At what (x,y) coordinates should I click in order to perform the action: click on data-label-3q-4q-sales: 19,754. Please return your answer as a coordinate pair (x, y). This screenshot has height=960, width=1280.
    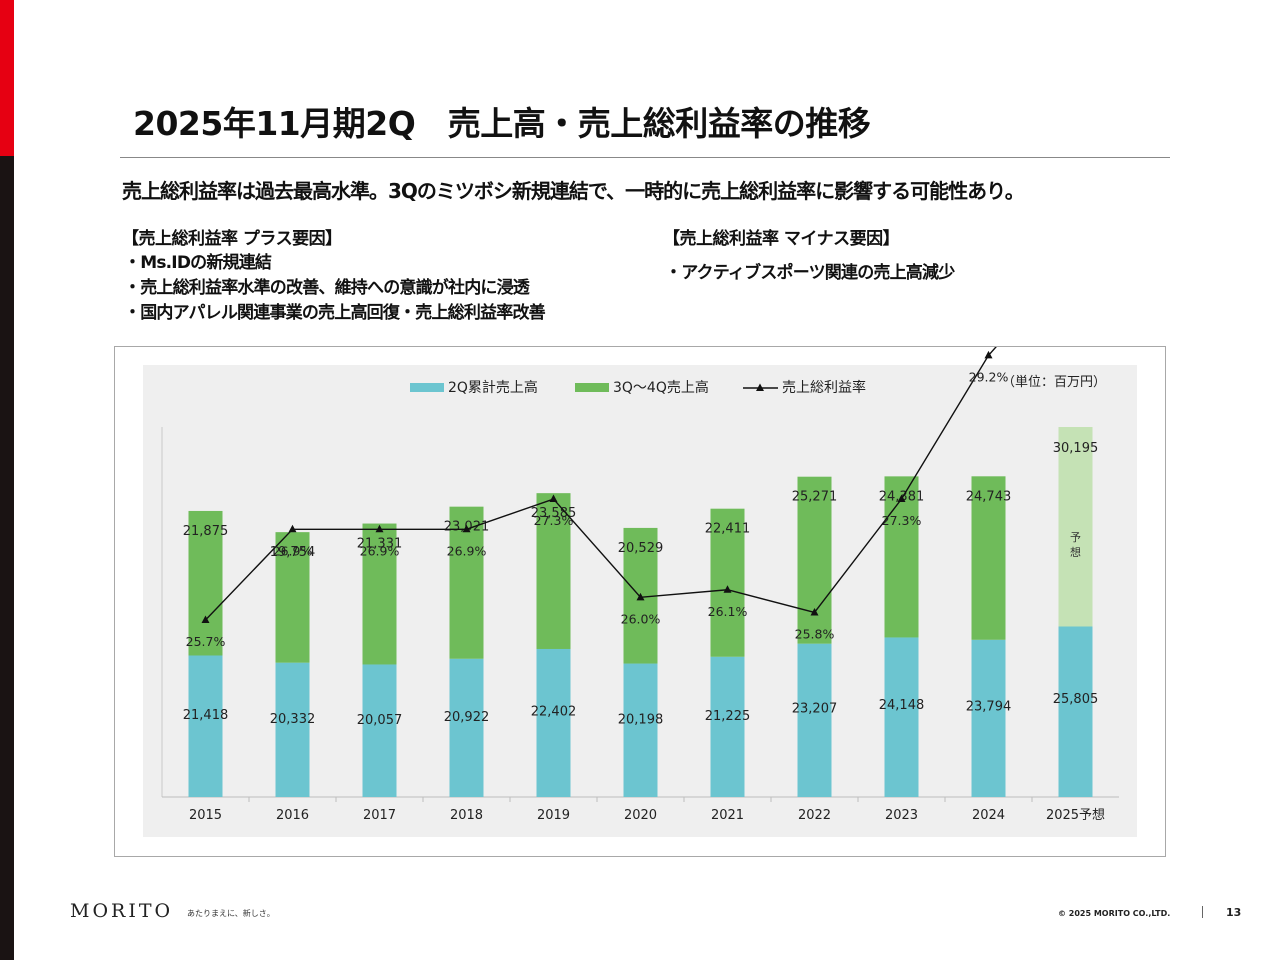
    Looking at the image, I should click on (293, 552).